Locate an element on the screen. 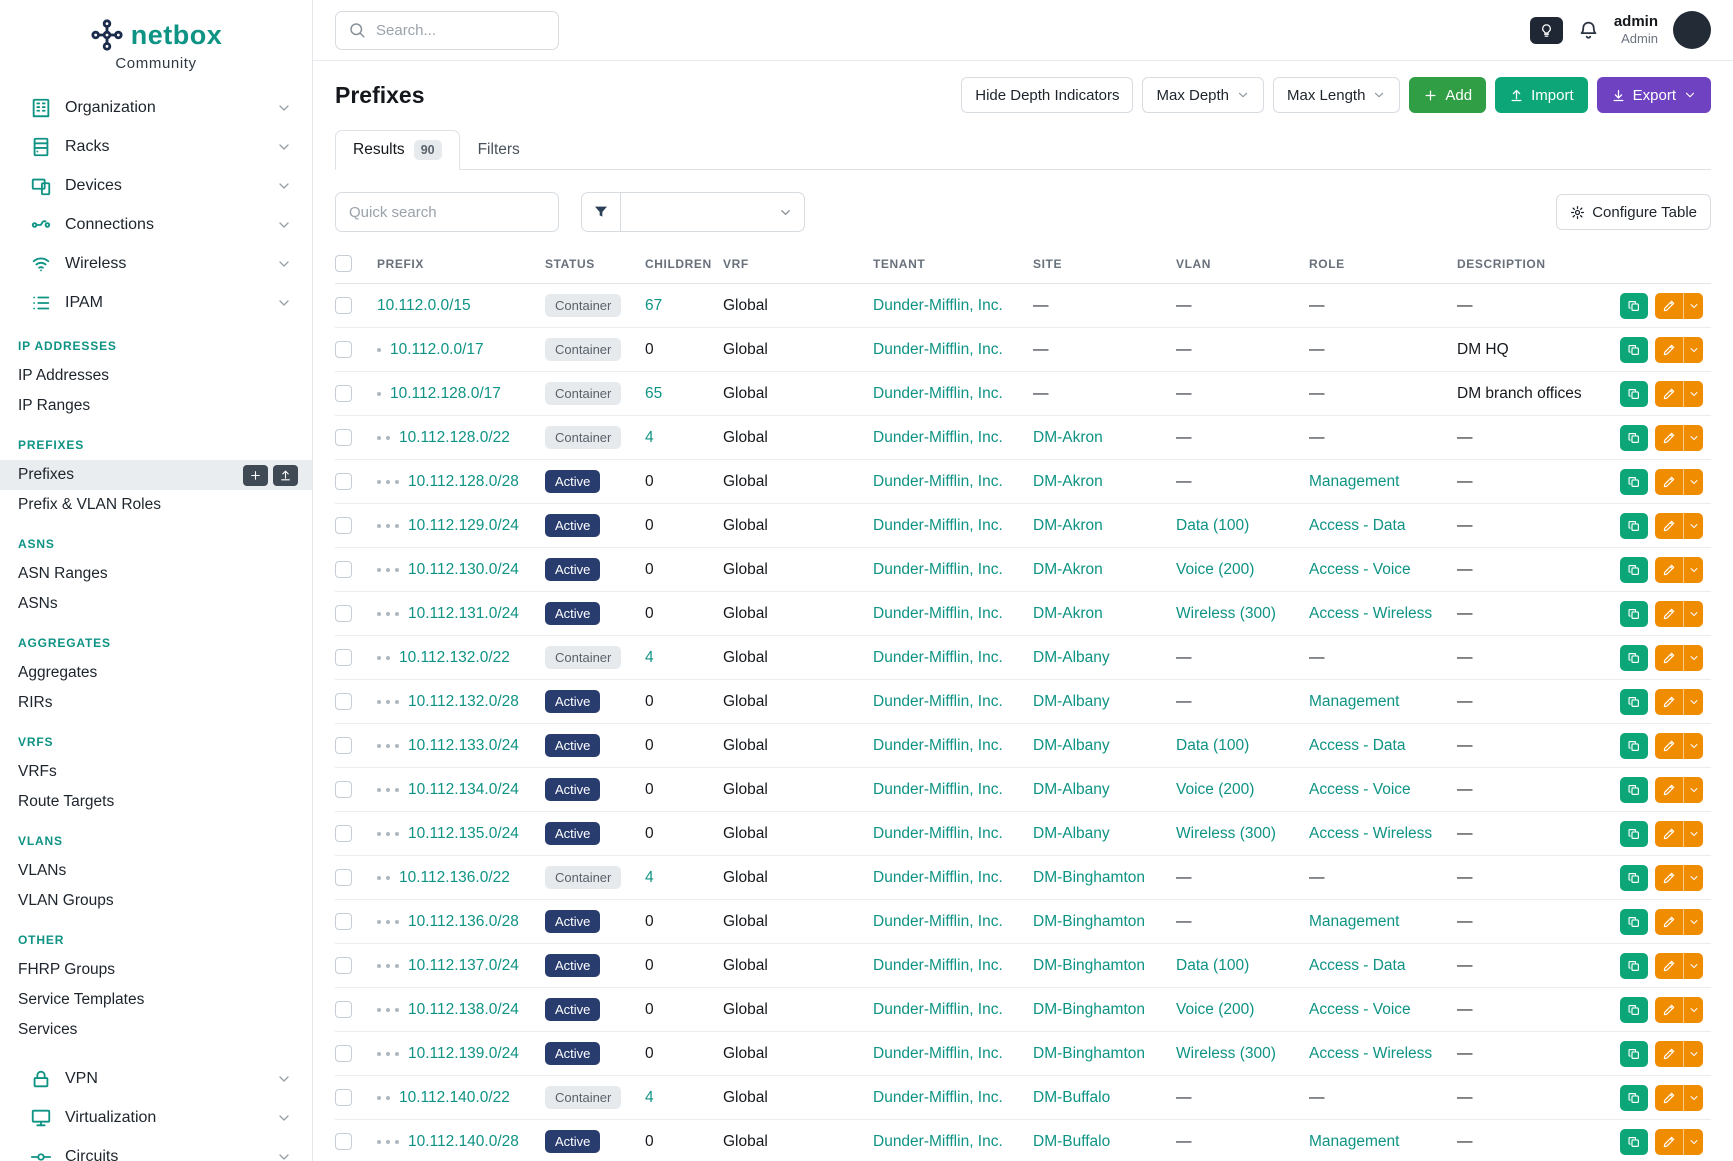  children-link: 65 is located at coordinates (654, 393).